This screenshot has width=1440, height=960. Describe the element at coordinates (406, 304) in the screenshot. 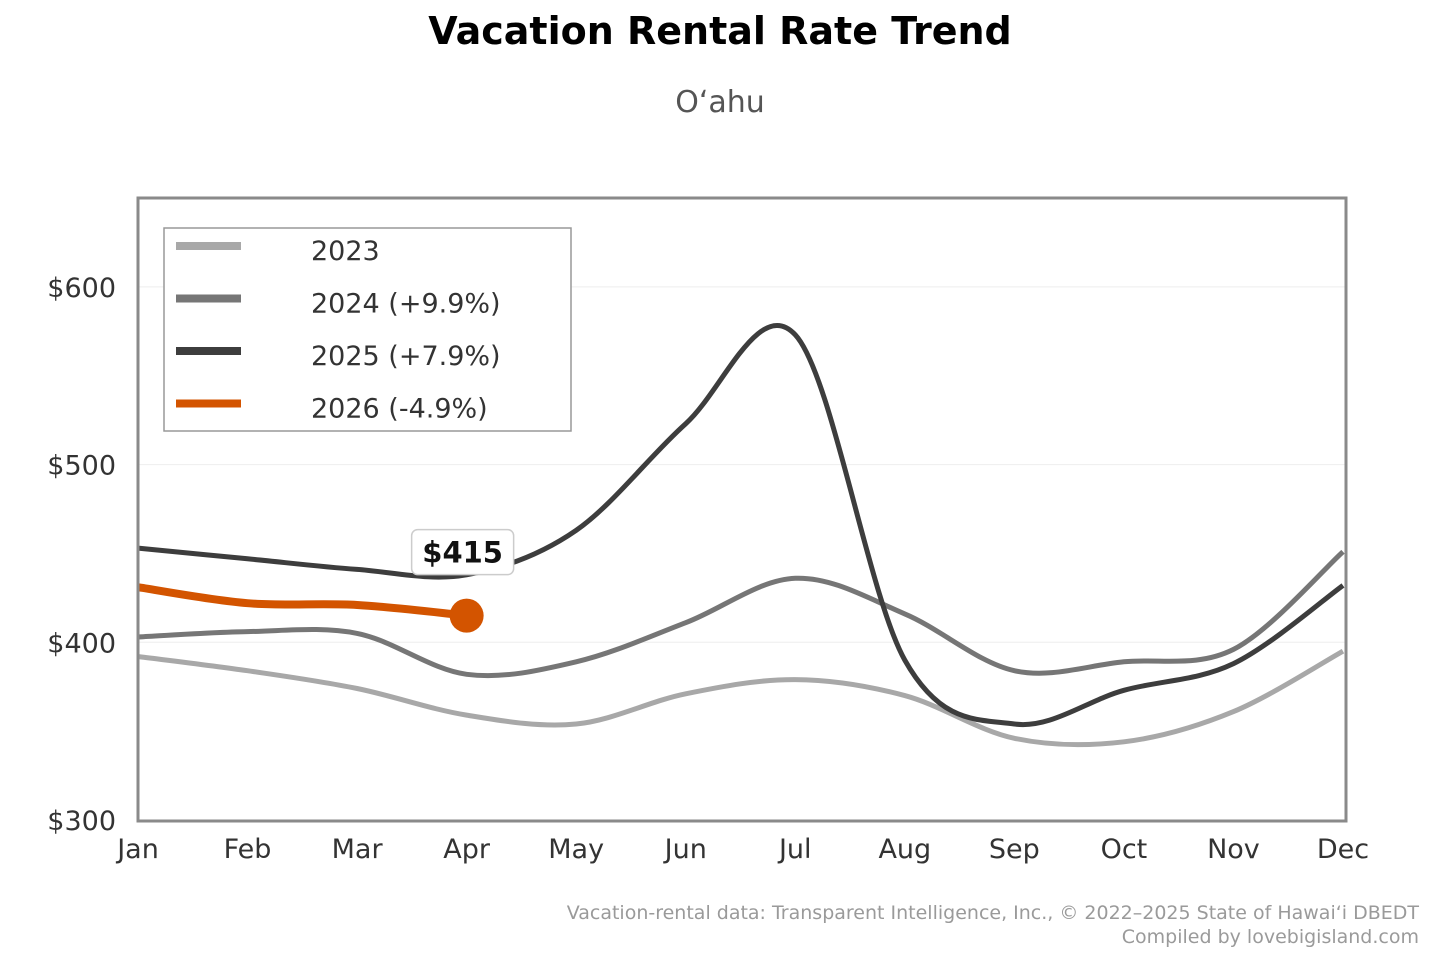

I see `legend-label-2024: 2024 (+9.9%)` at that location.